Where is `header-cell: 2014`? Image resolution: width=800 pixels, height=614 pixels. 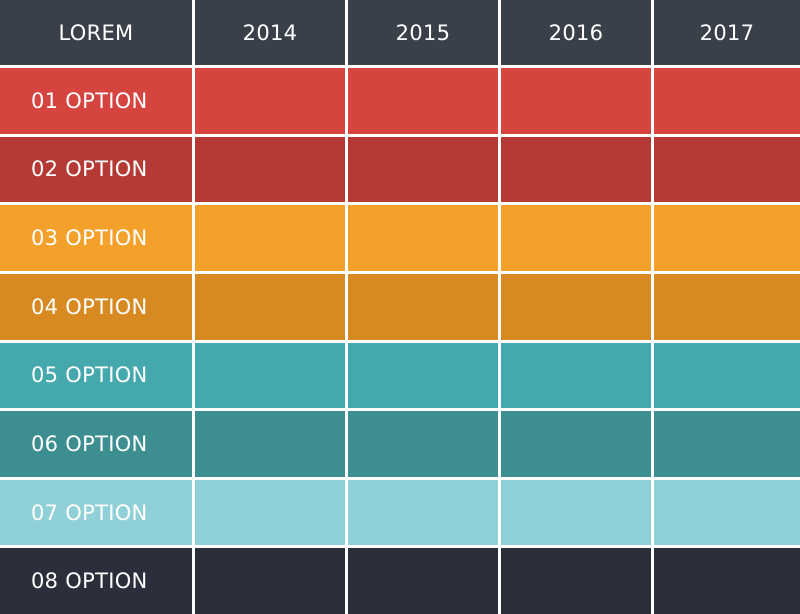
header-cell: 2014 is located at coordinates (270, 32).